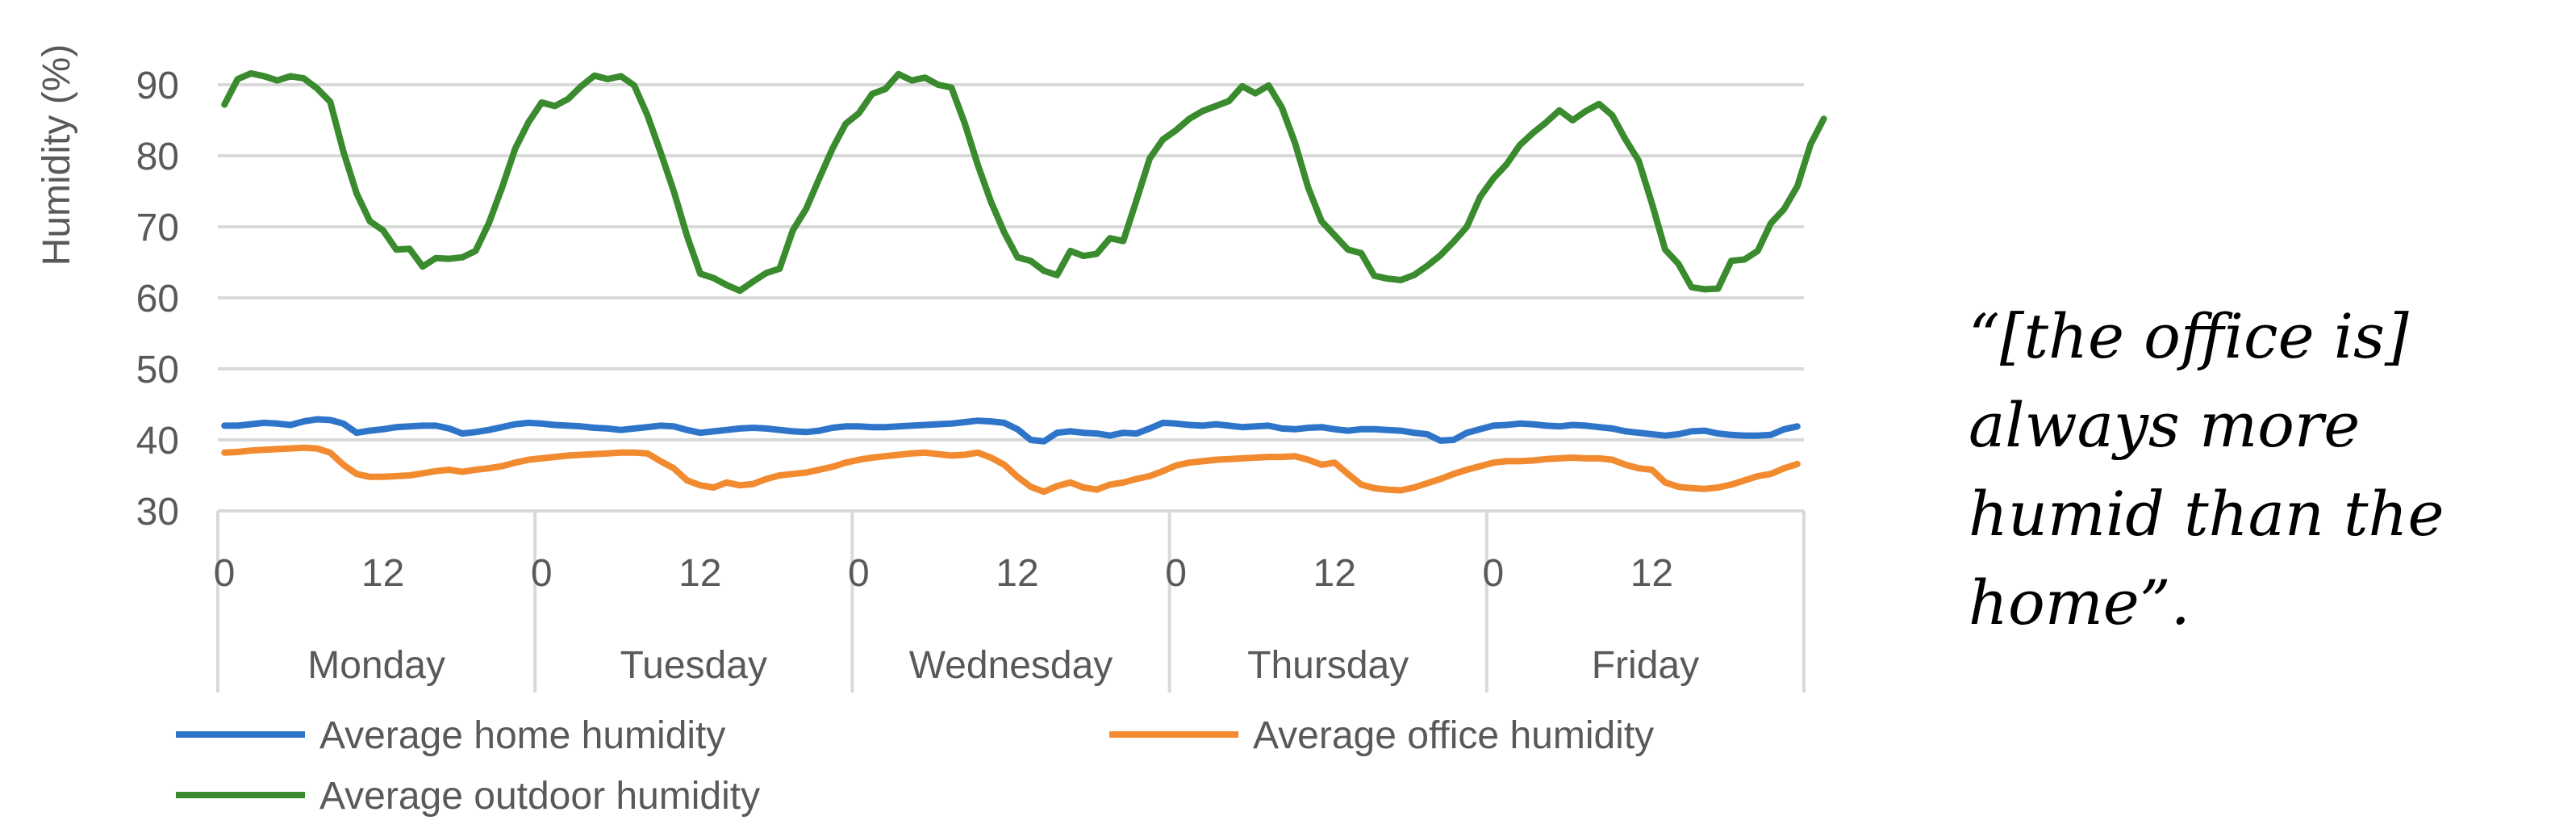  Describe the element at coordinates (522, 736) in the screenshot. I see `legend-label-home: Average home humidity` at that location.